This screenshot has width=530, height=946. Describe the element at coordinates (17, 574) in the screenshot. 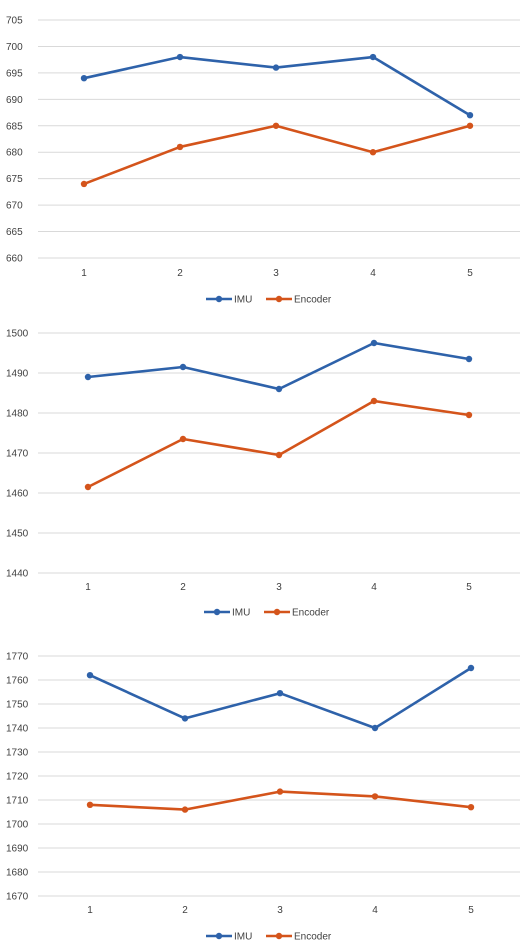

I see `y-tick-label: 1440` at that location.